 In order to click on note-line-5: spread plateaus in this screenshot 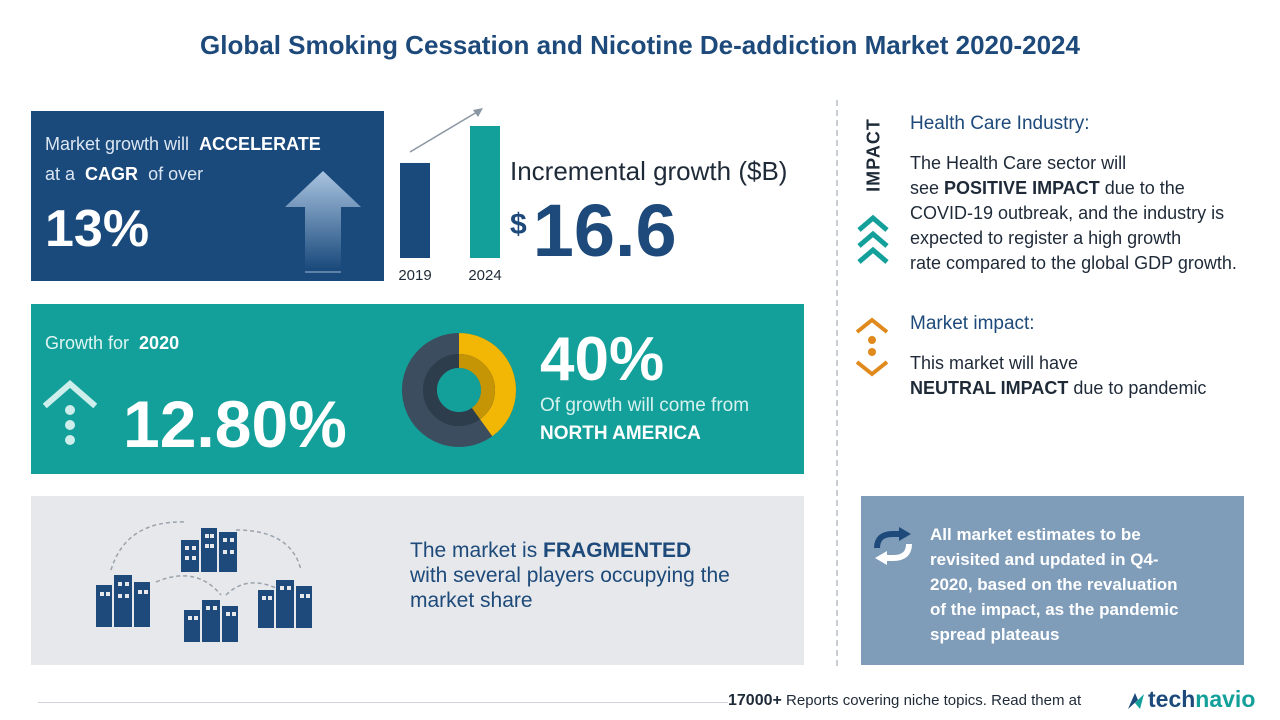, I will do `click(995, 634)`.